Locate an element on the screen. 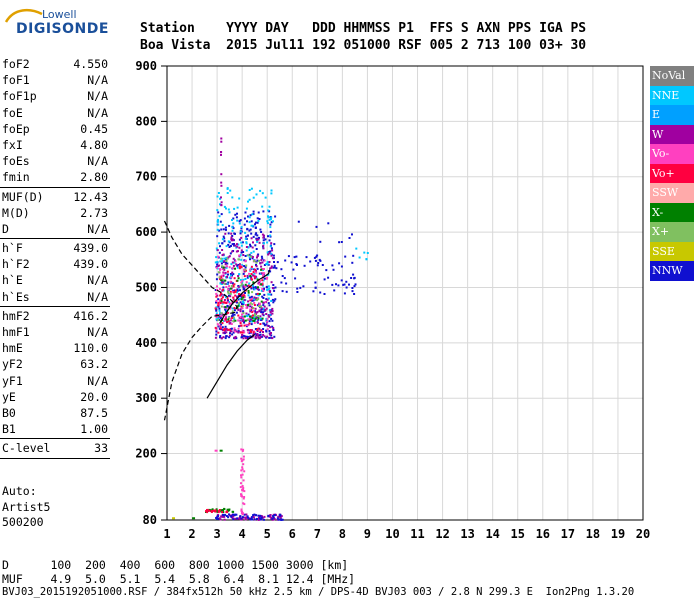 This screenshot has height=600, width=700. param-row: yF2 63.2 is located at coordinates (55, 364).